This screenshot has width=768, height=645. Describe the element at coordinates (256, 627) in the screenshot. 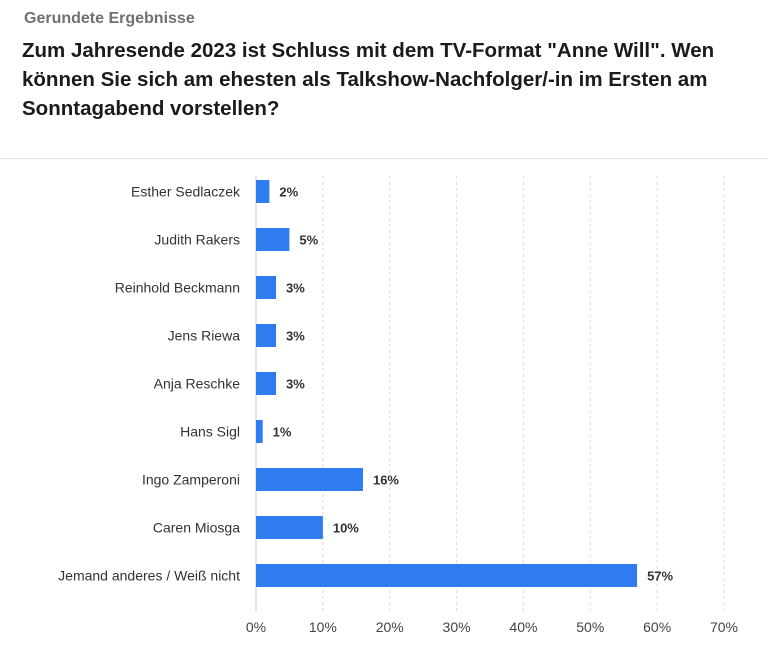

I see `x-tick-label: 0%` at that location.